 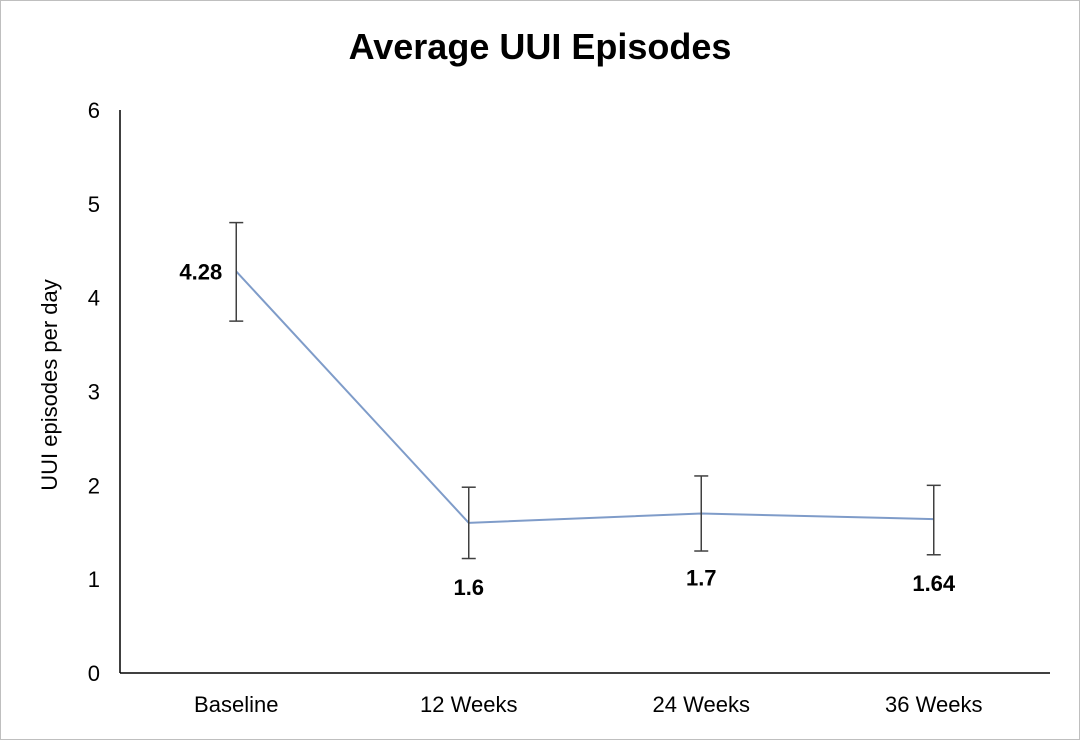 What do you see at coordinates (934, 583) in the screenshot?
I see `data-label: 1.64` at bounding box center [934, 583].